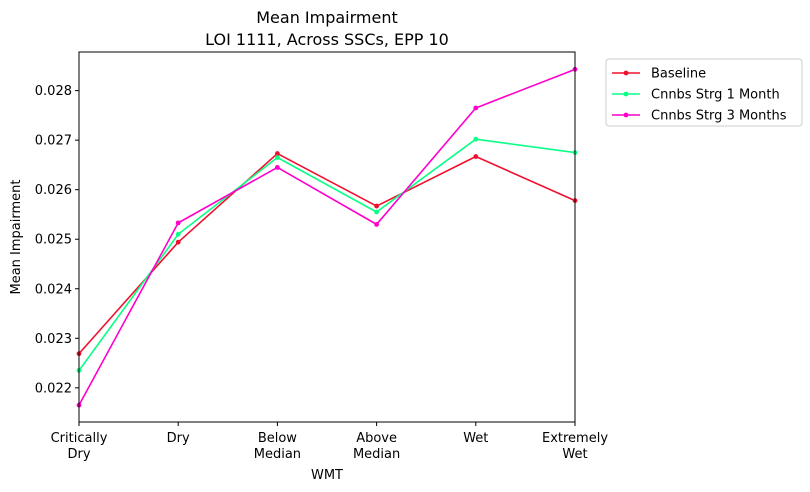 Image resolution: width=810 pixels, height=492 pixels. I want to click on legend-label: Cnnbs Strg 1 Month, so click(715, 95).